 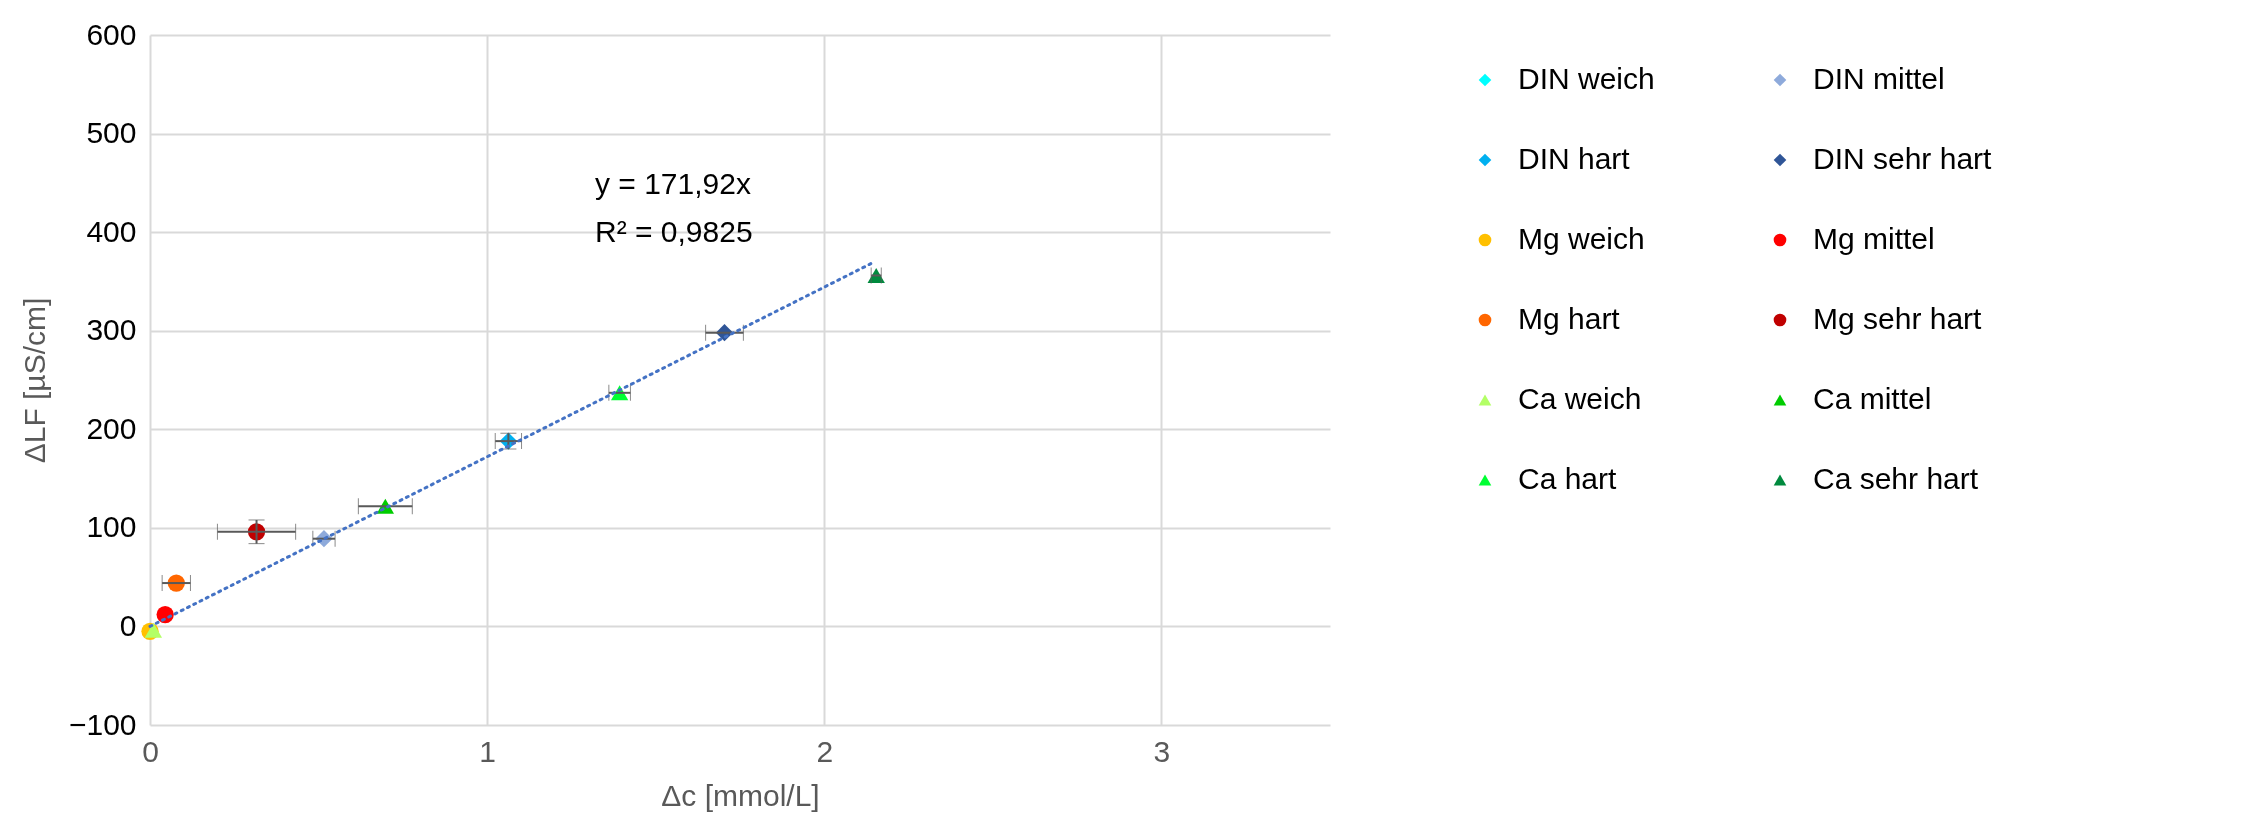 I want to click on x-tick-label: 3, so click(x=1162, y=751).